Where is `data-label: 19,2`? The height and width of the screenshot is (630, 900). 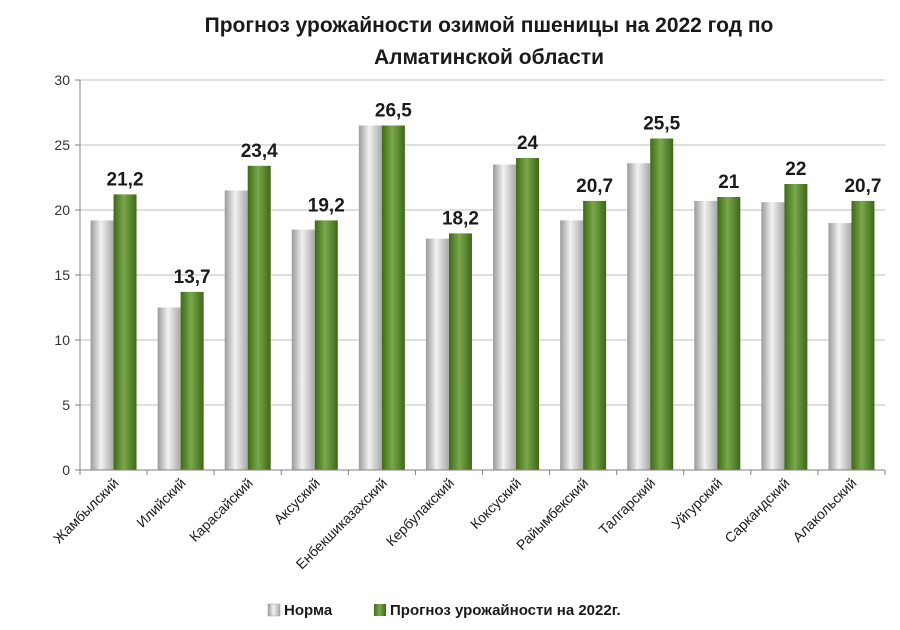 data-label: 19,2 is located at coordinates (326, 205).